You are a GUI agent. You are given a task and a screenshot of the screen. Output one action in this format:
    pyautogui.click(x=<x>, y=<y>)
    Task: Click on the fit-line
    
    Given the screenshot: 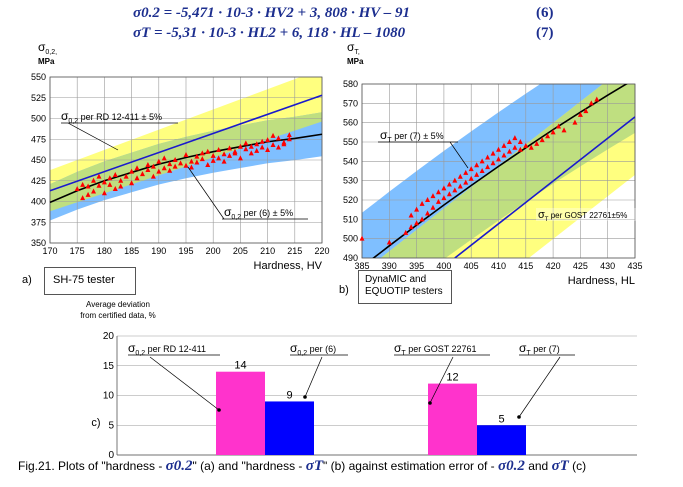 What is the action you would take?
    pyautogui.click(x=186, y=168)
    